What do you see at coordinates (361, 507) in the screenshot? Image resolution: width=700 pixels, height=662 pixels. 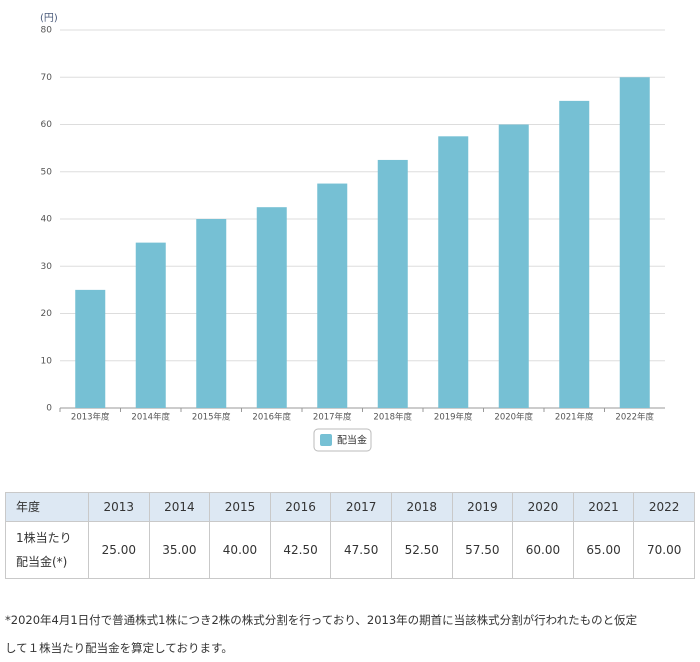 I see `table-cell: 2017` at bounding box center [361, 507].